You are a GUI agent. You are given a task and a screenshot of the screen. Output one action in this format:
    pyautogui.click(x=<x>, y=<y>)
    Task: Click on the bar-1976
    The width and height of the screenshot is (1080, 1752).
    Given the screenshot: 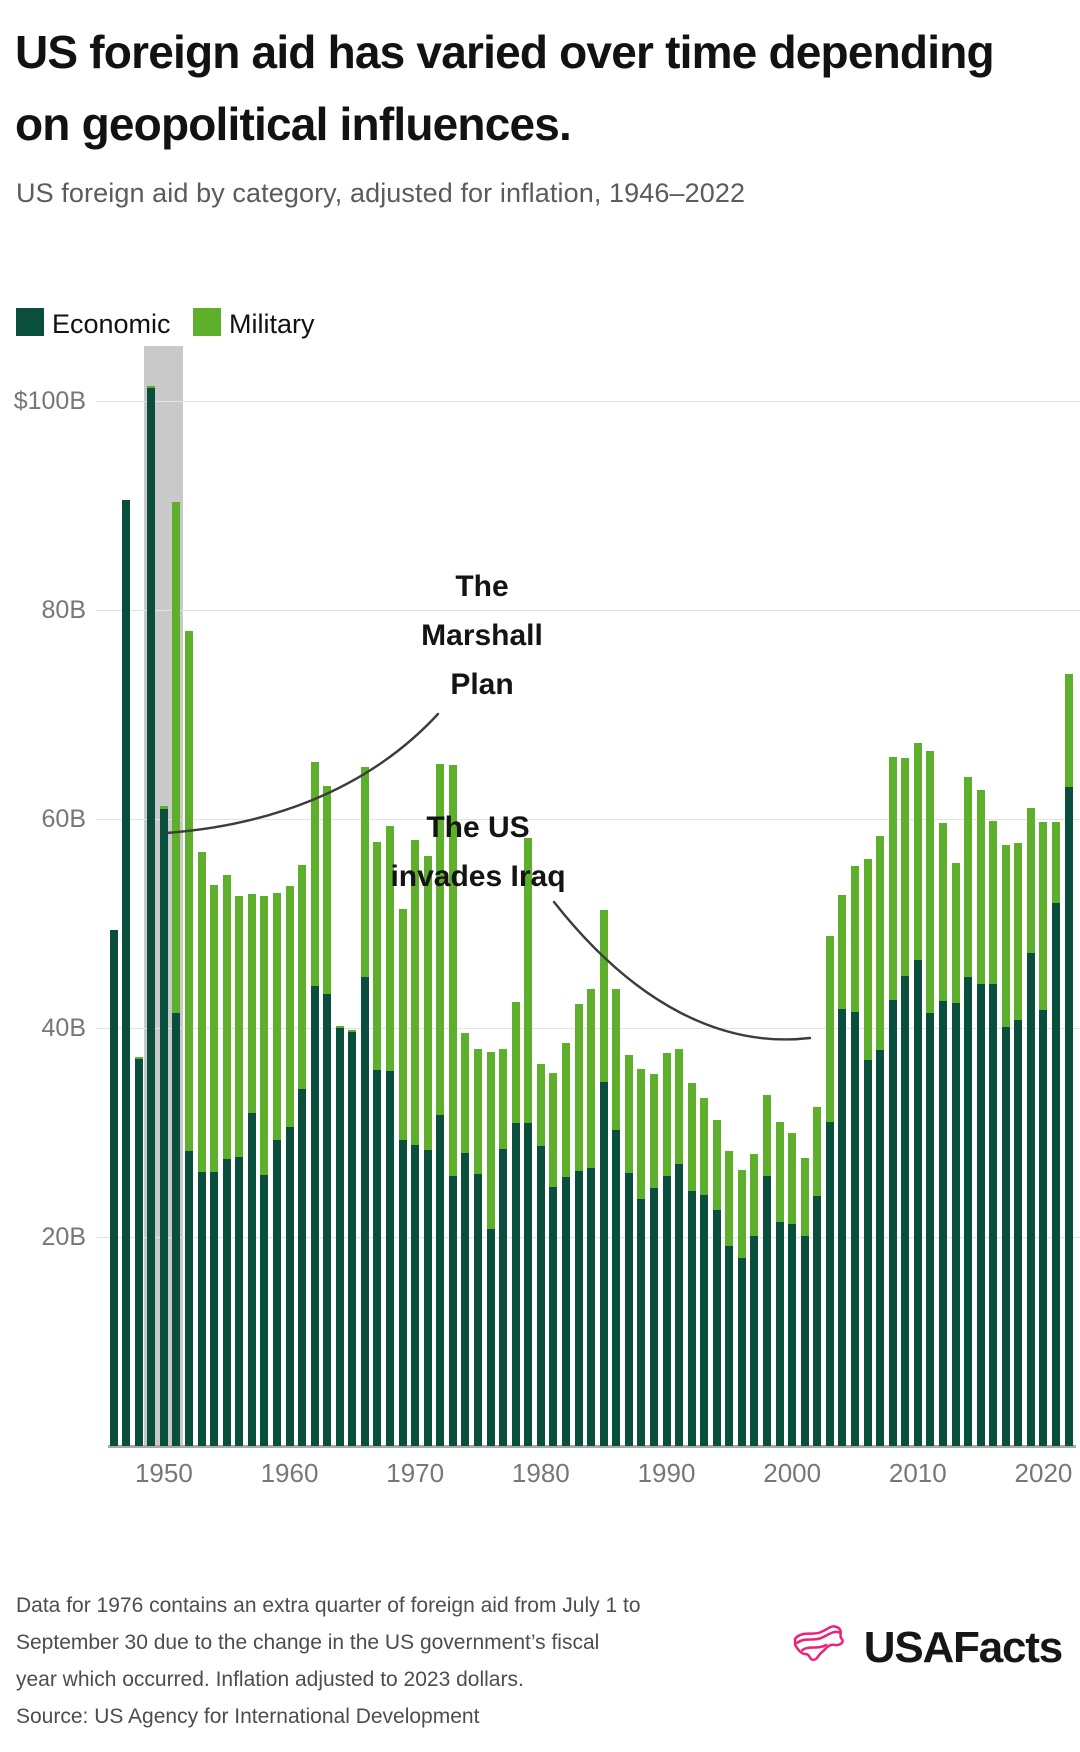 What is the action you would take?
    pyautogui.click(x=490, y=1249)
    